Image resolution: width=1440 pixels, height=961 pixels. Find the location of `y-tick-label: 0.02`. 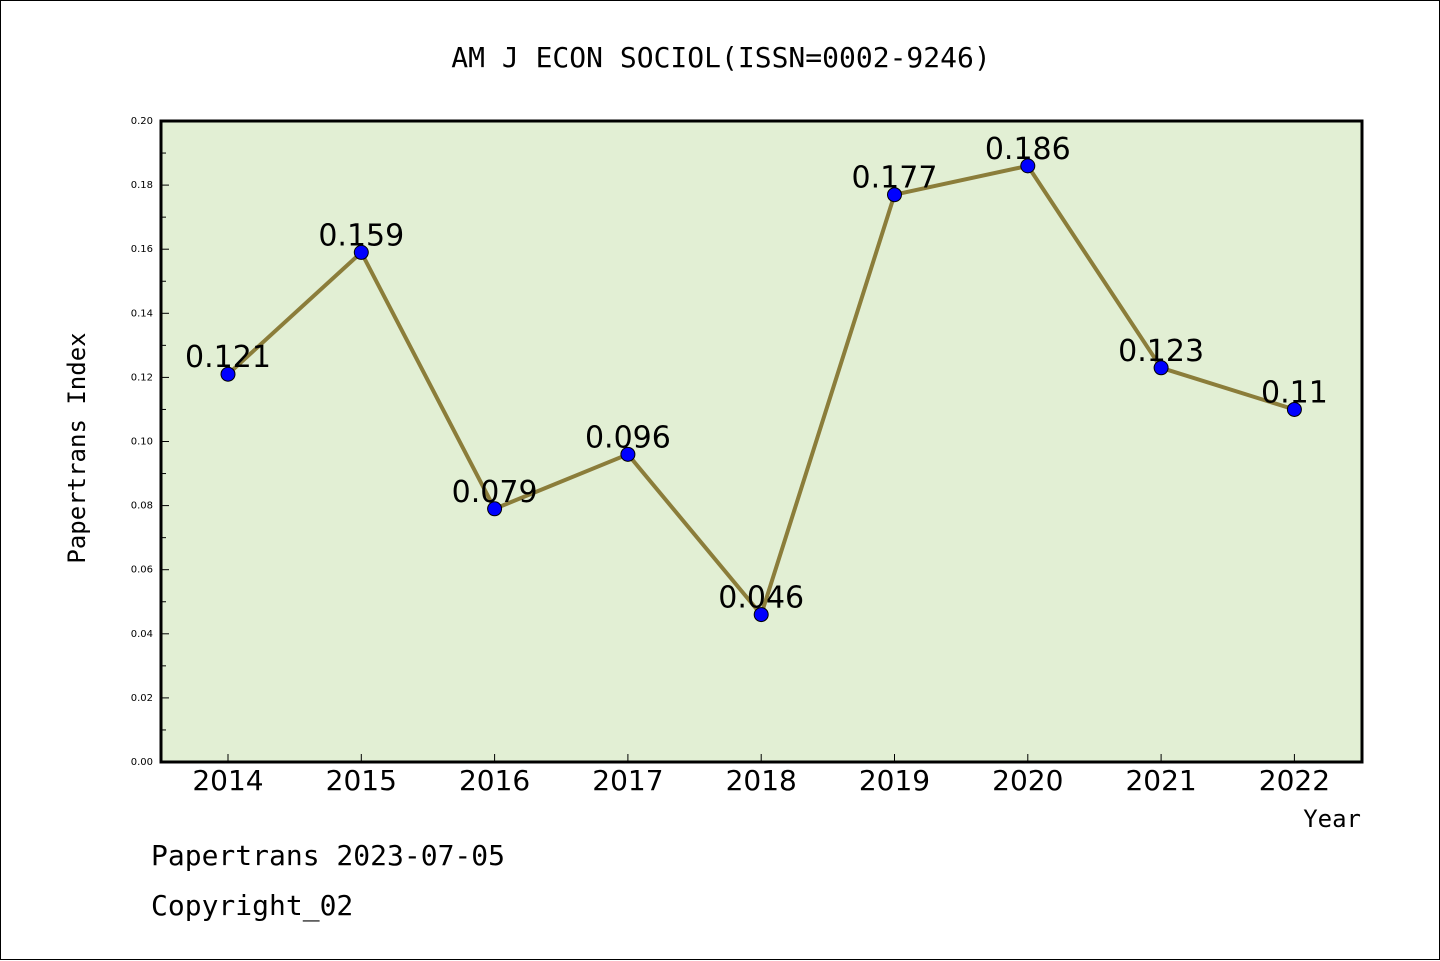

y-tick-label: 0.02 is located at coordinates (142, 698).